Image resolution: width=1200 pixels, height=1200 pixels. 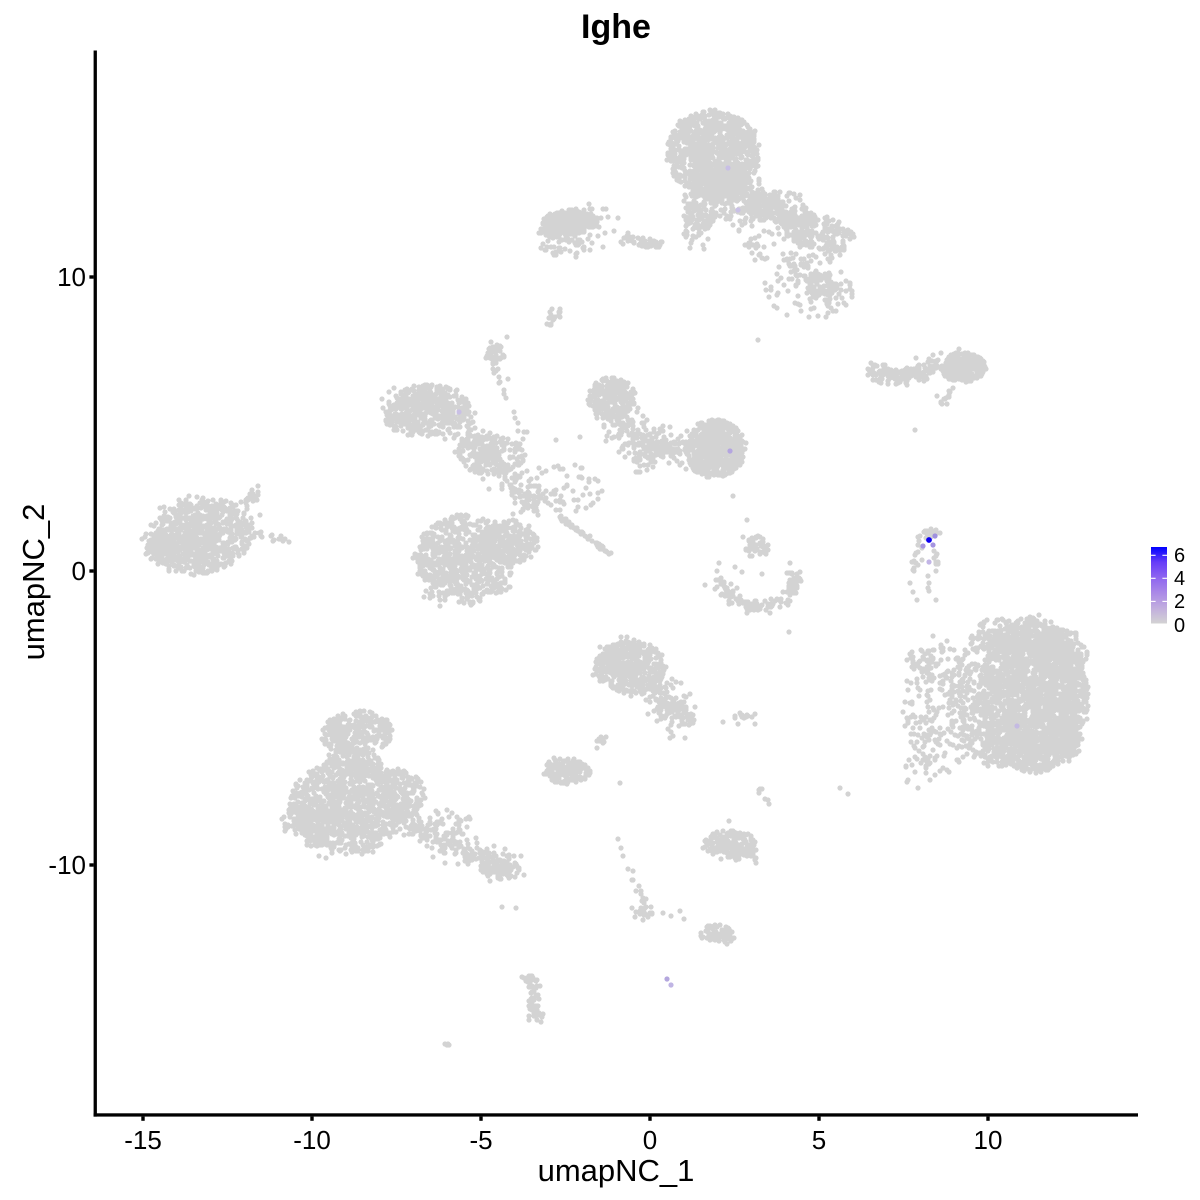 I want to click on svg-text: Ighe, so click(x=616, y=27).